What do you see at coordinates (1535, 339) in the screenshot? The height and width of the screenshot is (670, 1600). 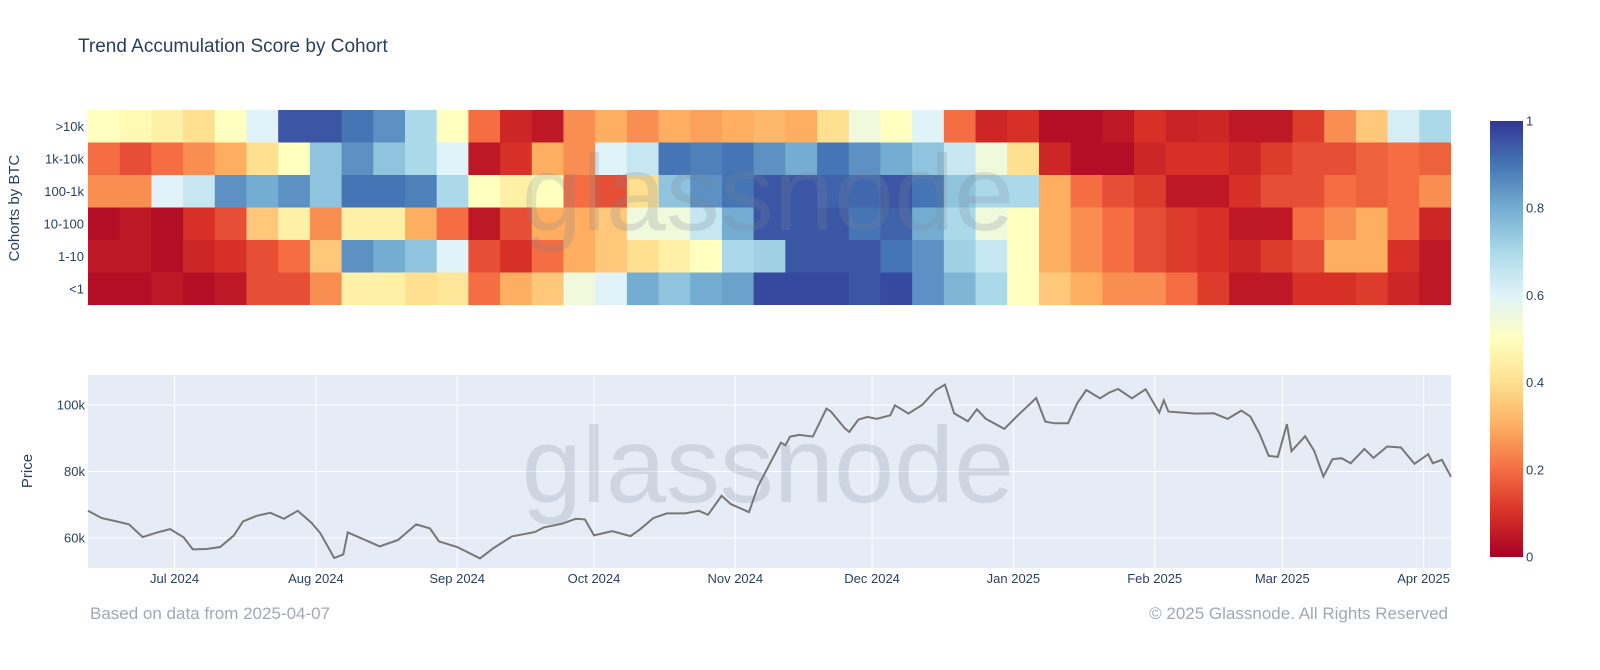 I see `colorbar-tick-labels: 0 0.2 0.4 0.6 0.8 1` at bounding box center [1535, 339].